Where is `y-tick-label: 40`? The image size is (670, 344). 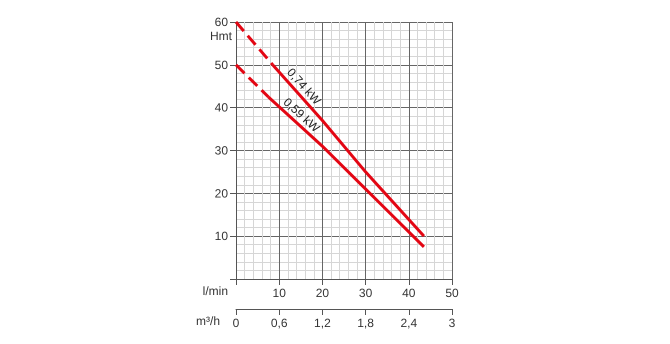 y-tick-label: 40 is located at coordinates (221, 107).